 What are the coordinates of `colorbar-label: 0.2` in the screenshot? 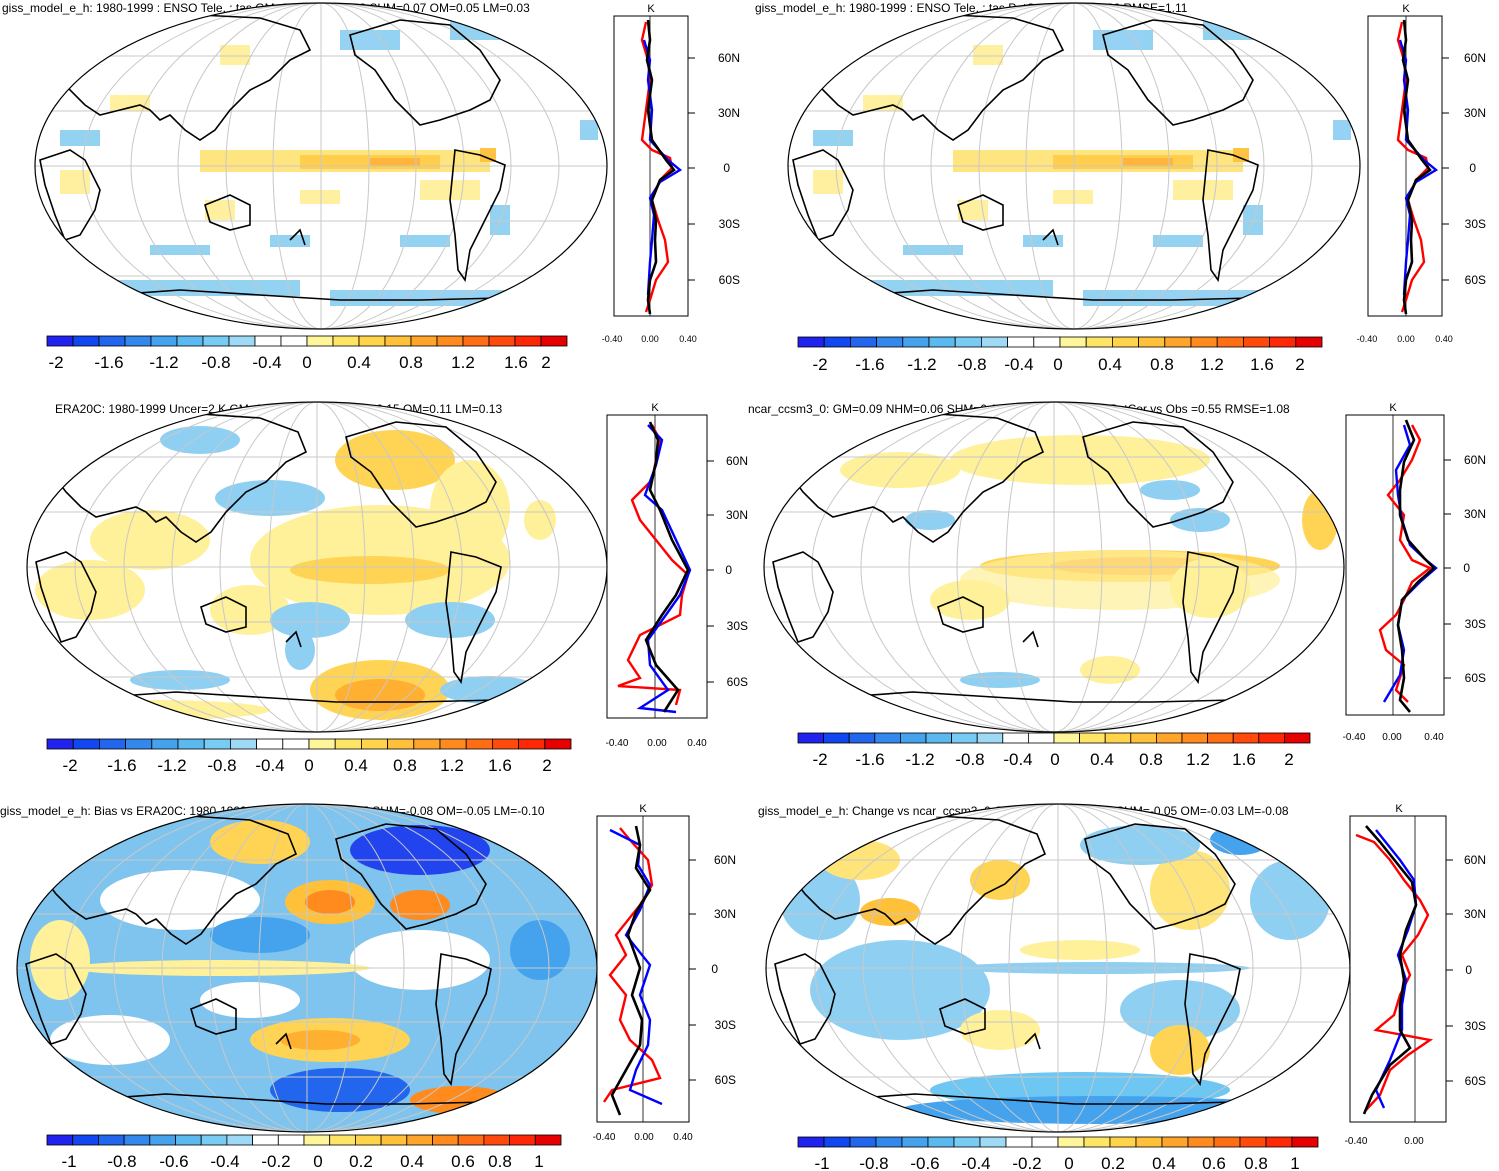 It's located at (1113, 1162).